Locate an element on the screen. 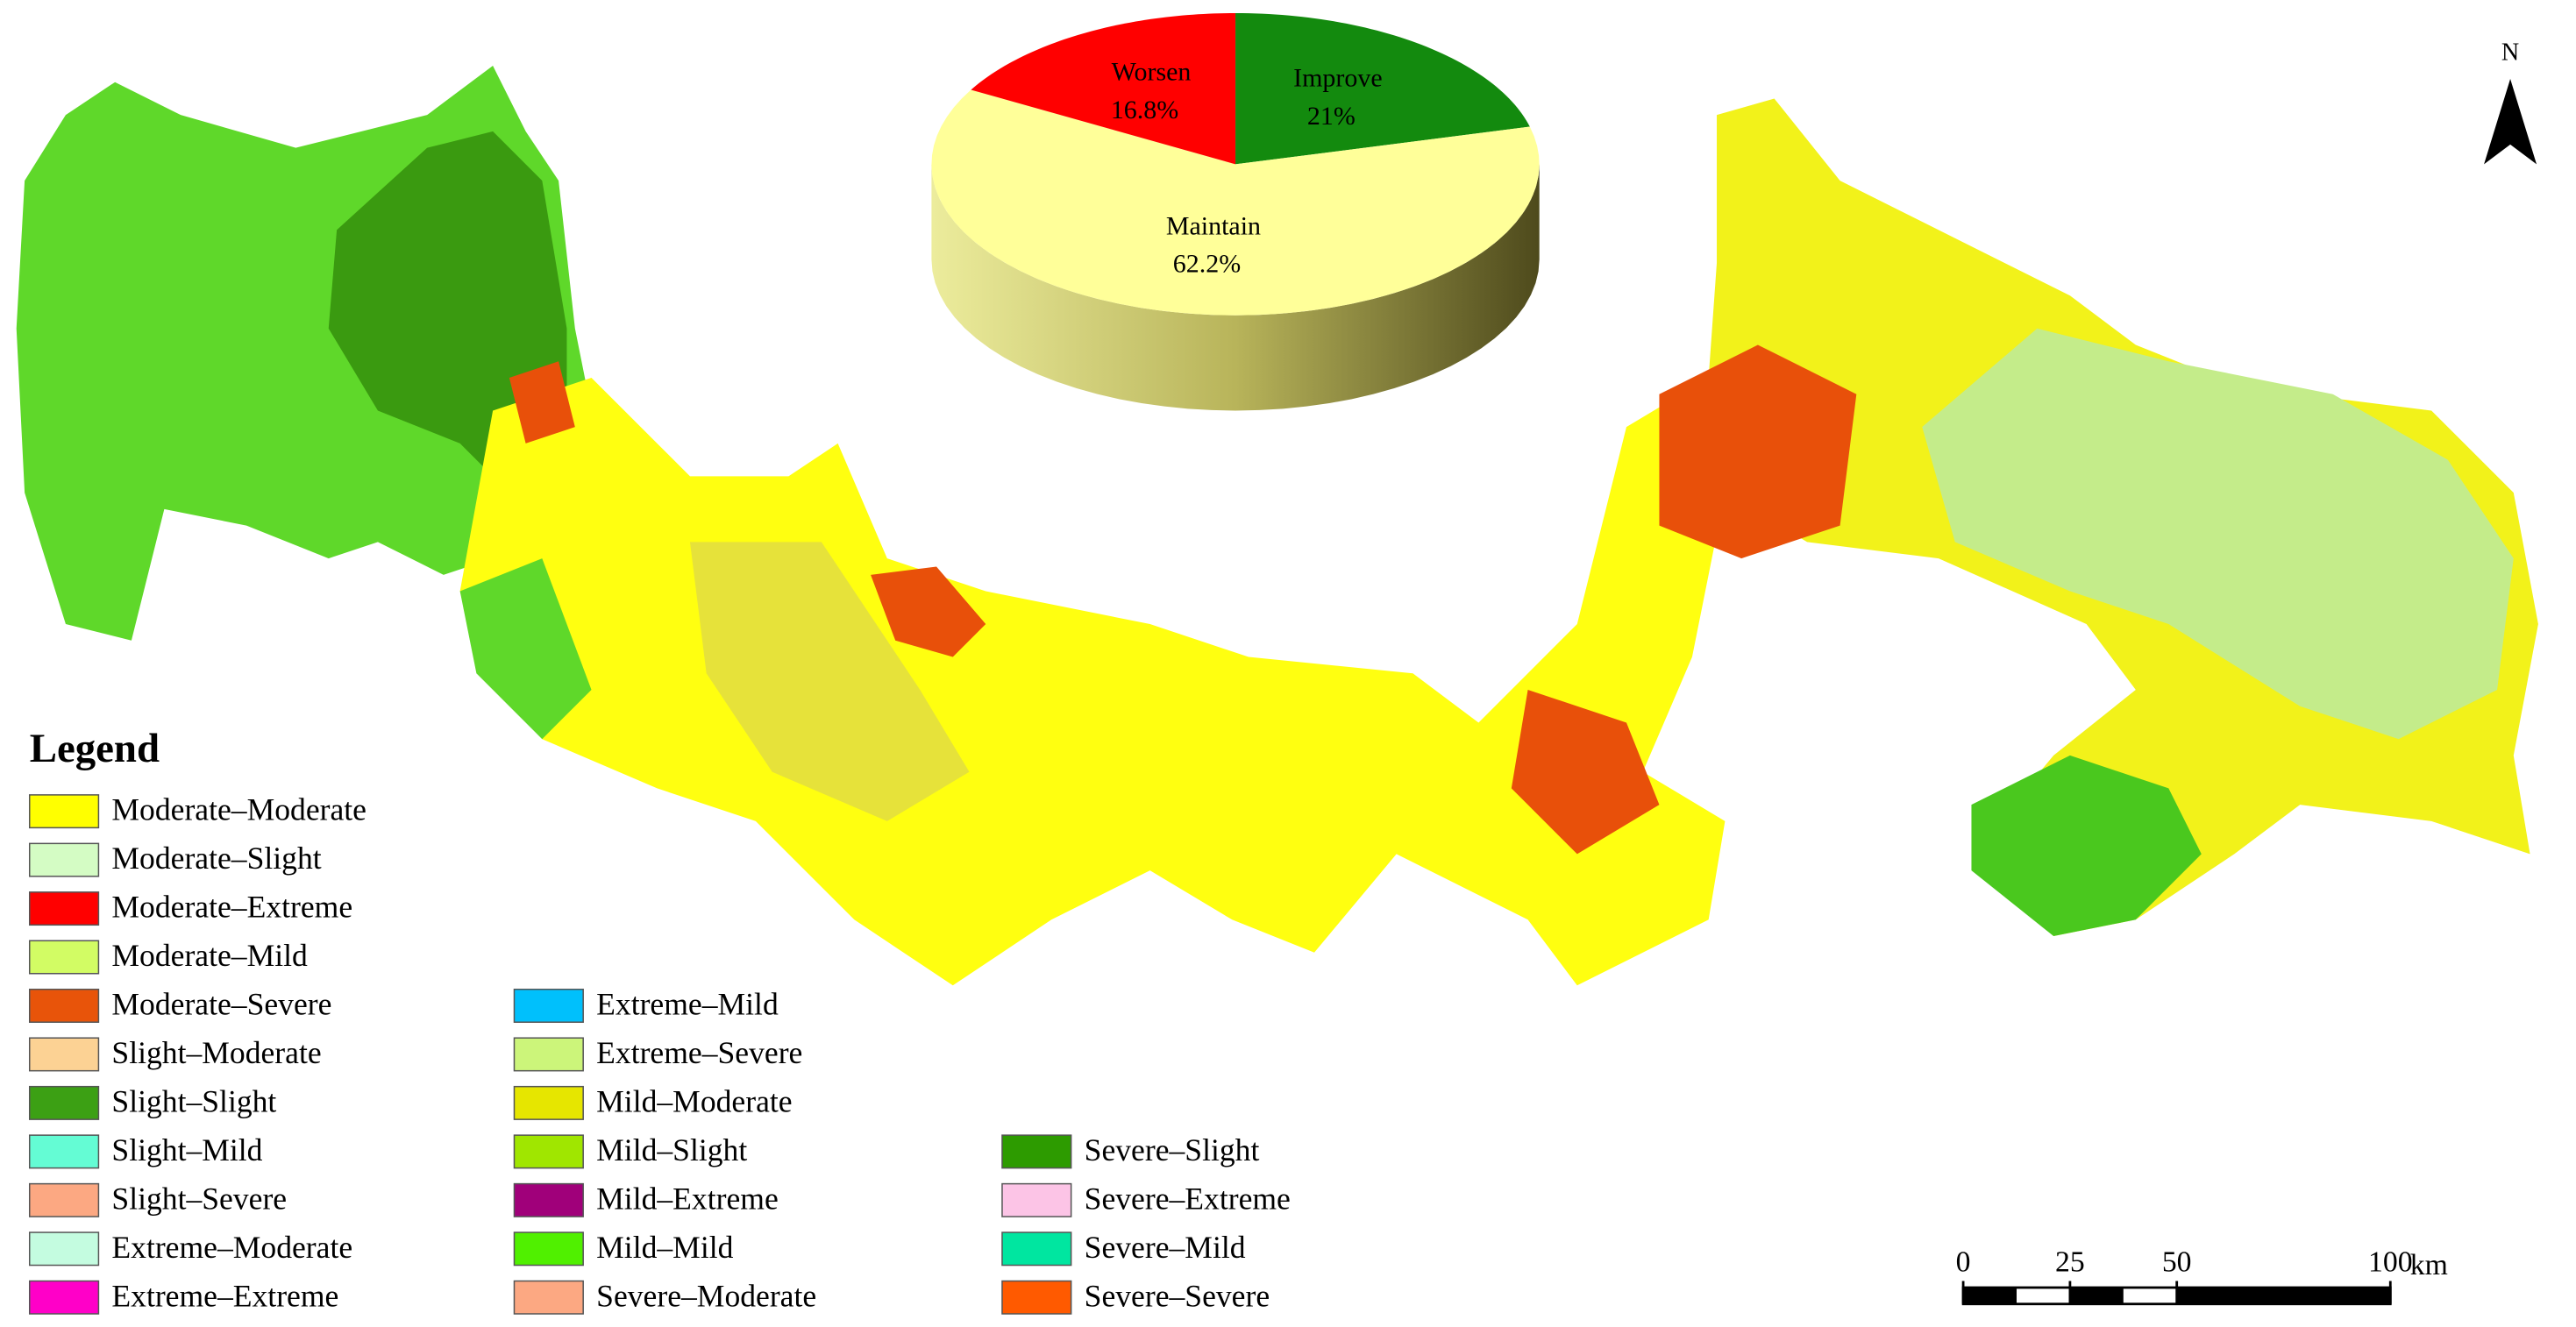  region-center-olive is located at coordinates (829, 681).